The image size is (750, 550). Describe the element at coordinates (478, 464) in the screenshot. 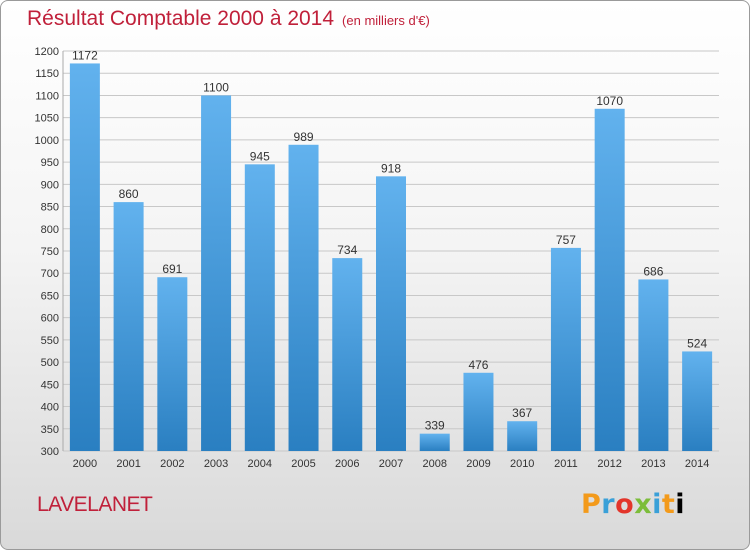

I see `x-tick-label: 2009` at that location.